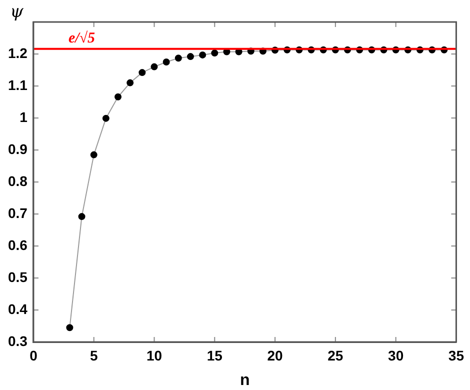  What do you see at coordinates (18, 308) in the screenshot?
I see `y-tick-label: 0.4` at bounding box center [18, 308].